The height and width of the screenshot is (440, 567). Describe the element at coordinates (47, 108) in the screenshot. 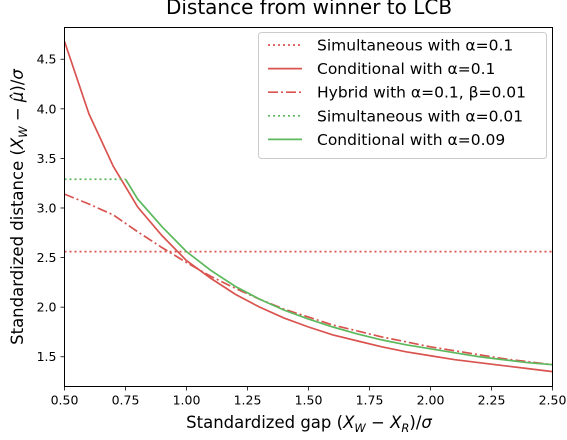

I see `y-tick-label: 4.0` at that location.